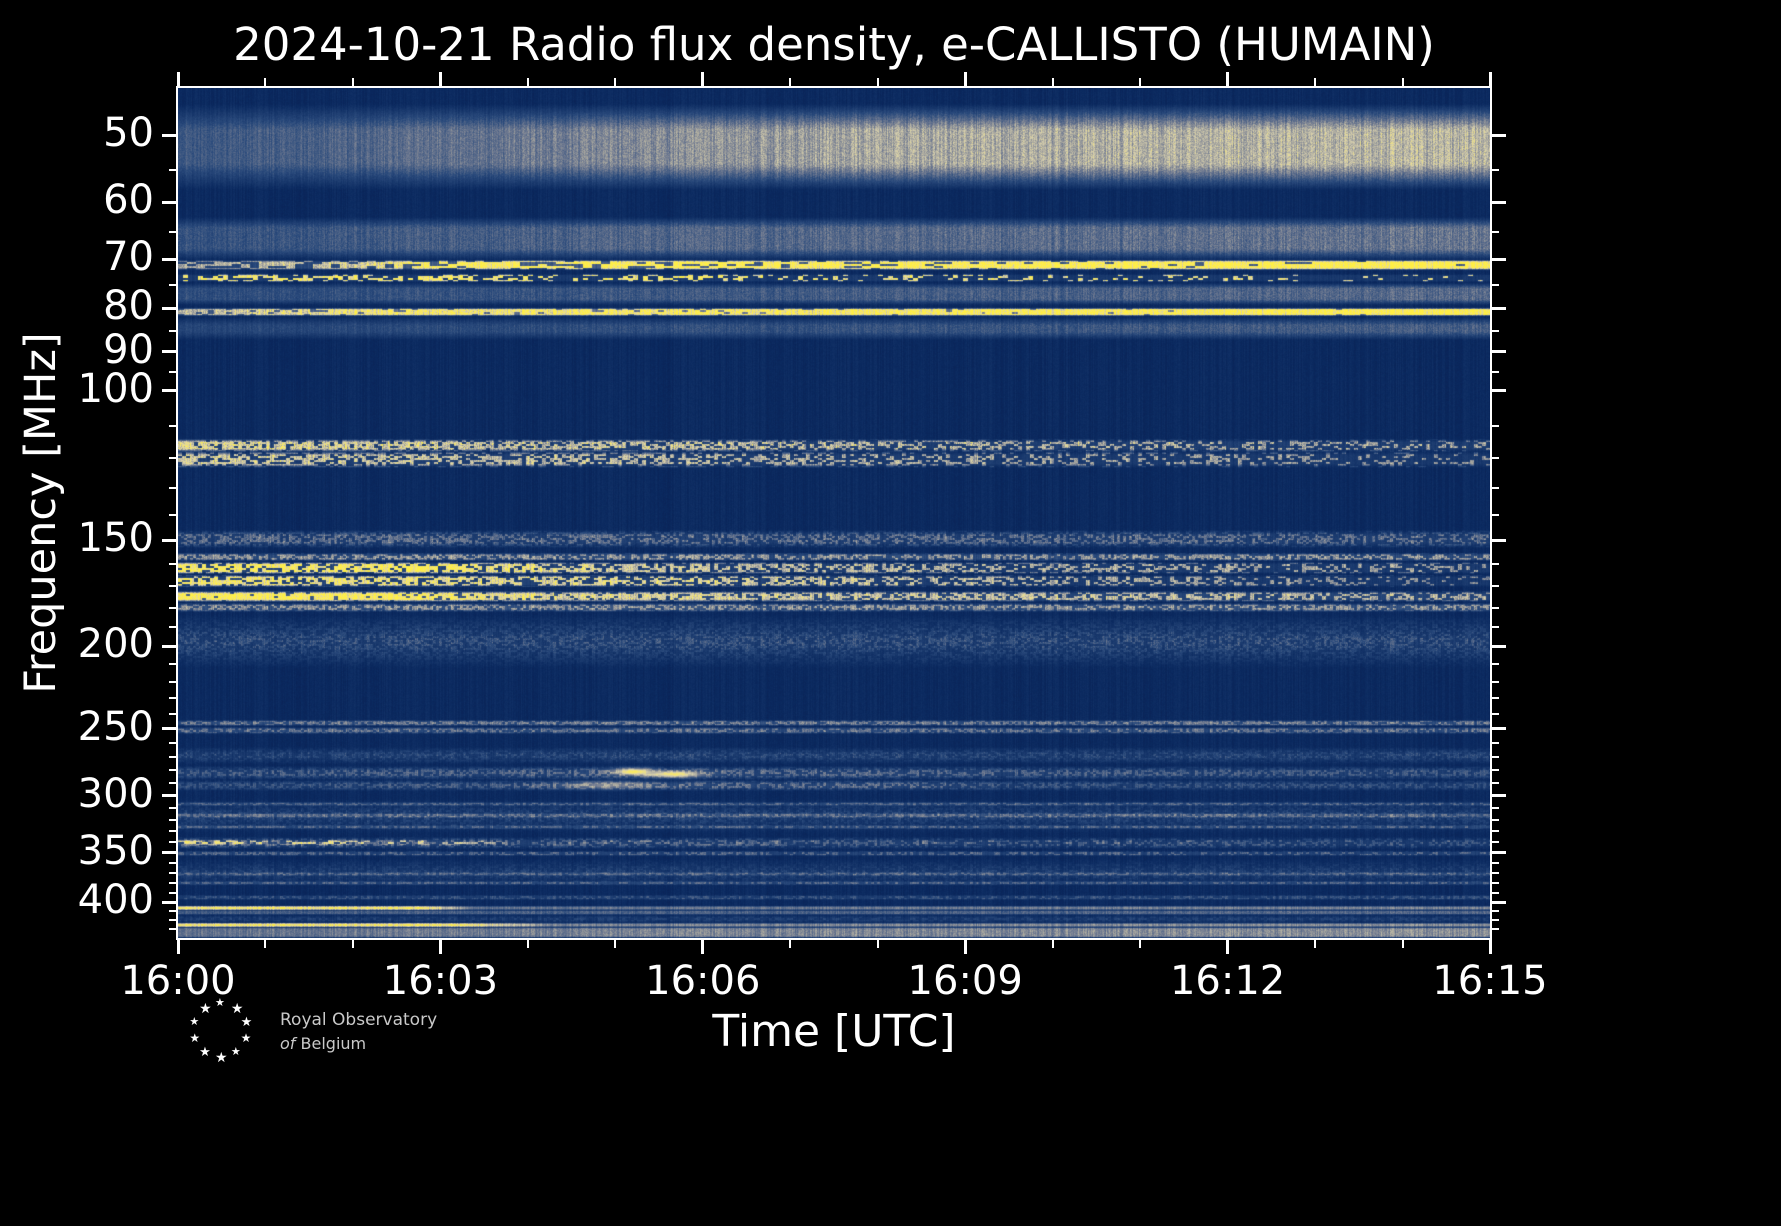  Describe the element at coordinates (128, 257) in the screenshot. I see `y-tick-label: 70` at that location.